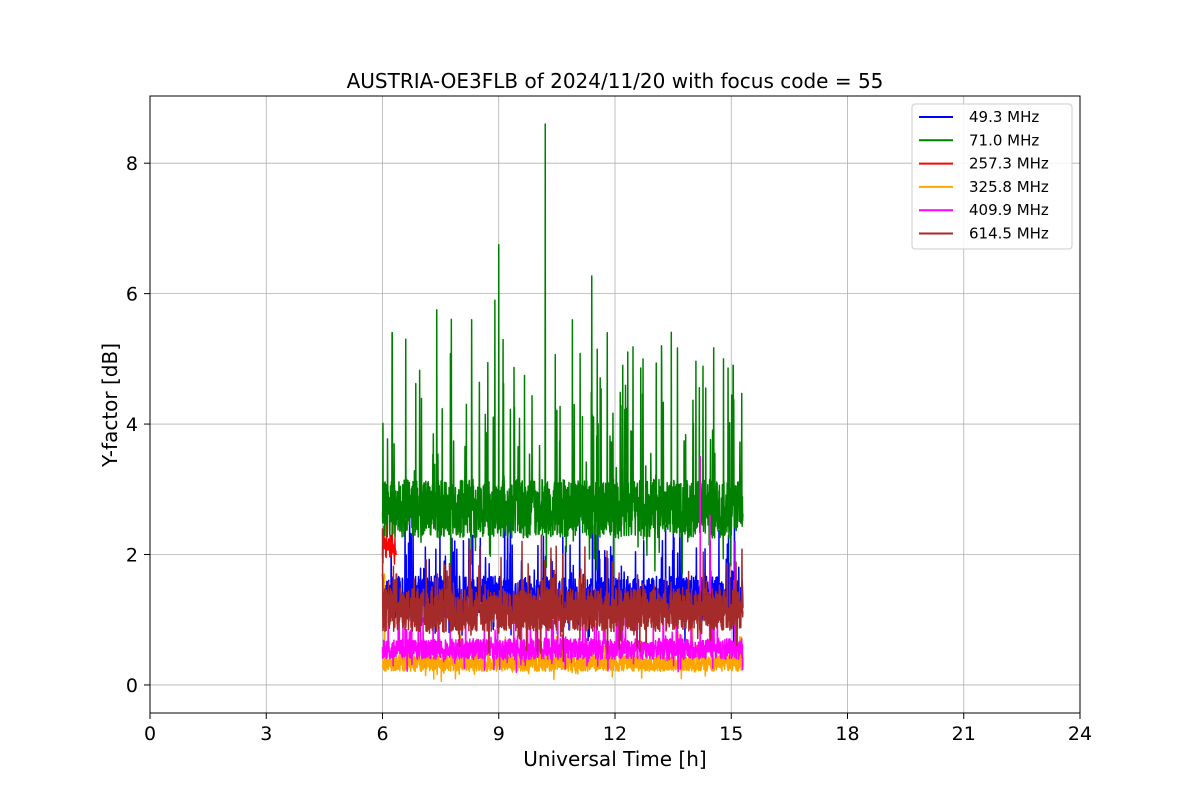  Describe the element at coordinates (1009, 187) in the screenshot. I see `legend-label: 325.8 MHz` at that location.